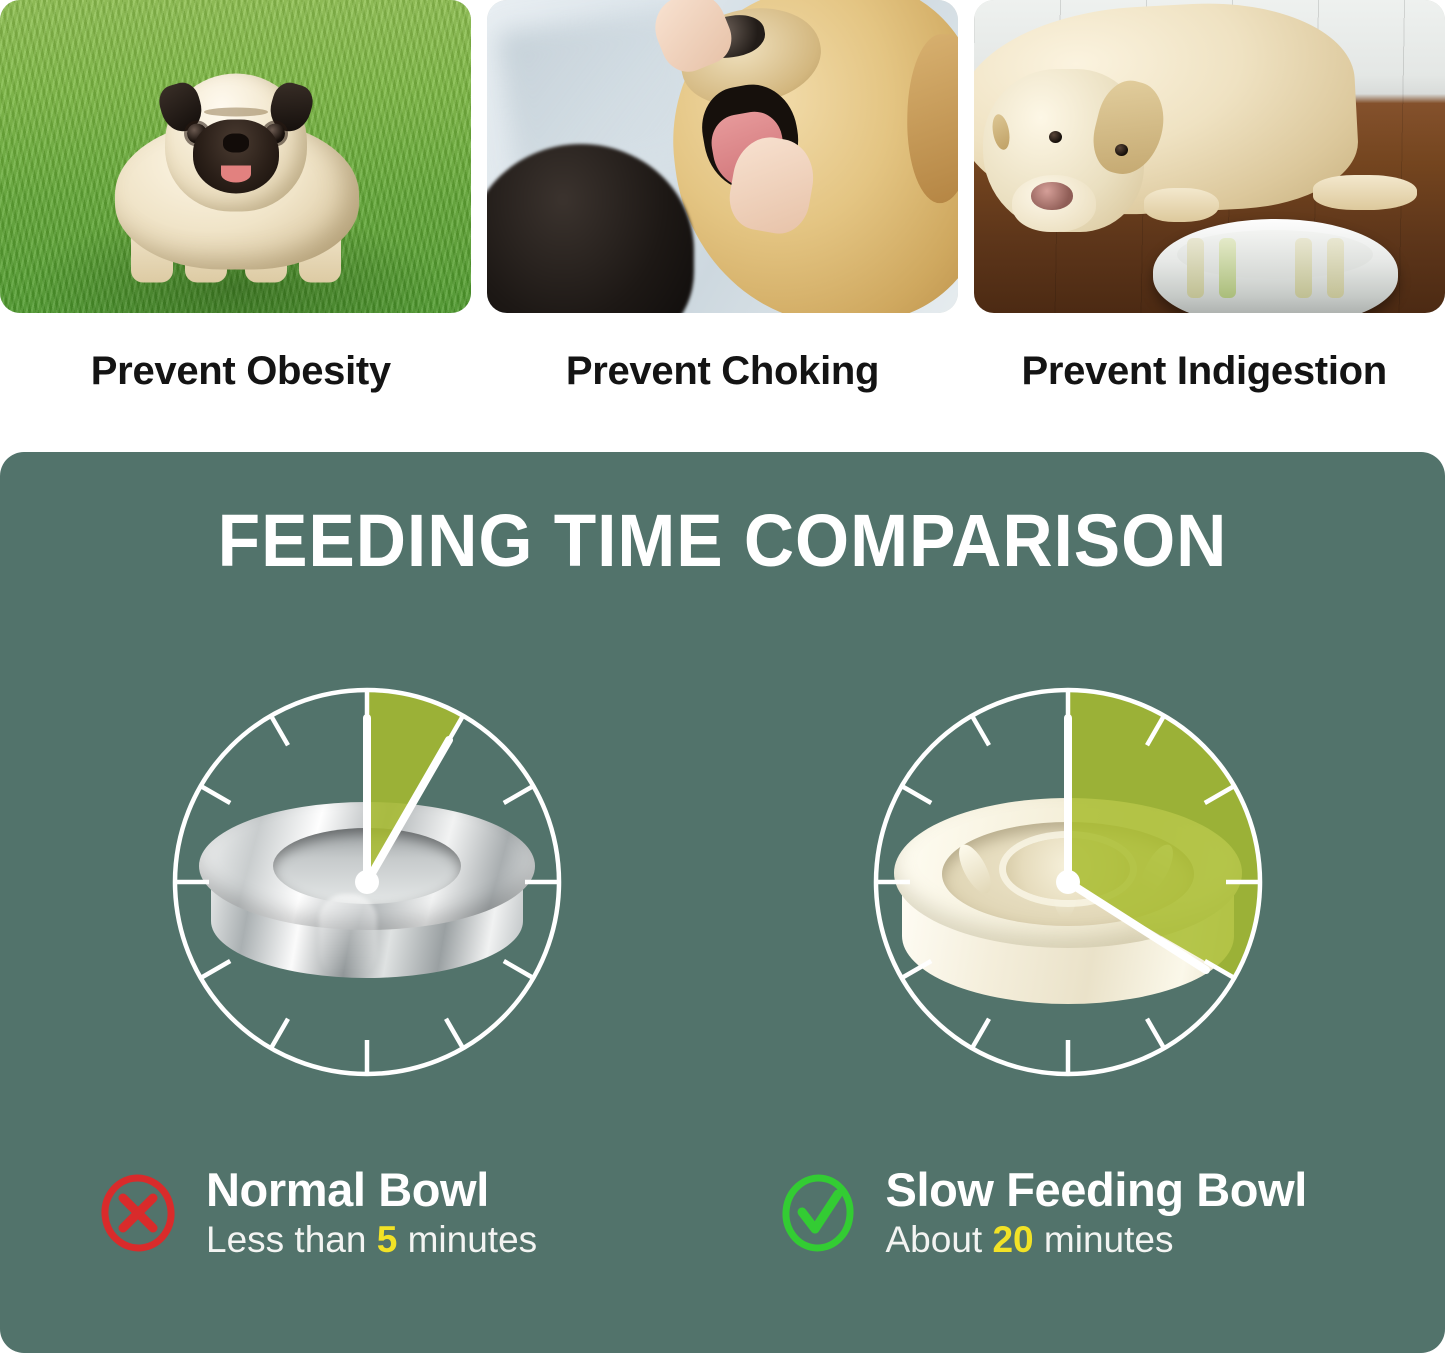 The height and width of the screenshot is (1353, 1445). Describe the element at coordinates (408, 811) in the screenshot. I see `hour-hand-left` at that location.